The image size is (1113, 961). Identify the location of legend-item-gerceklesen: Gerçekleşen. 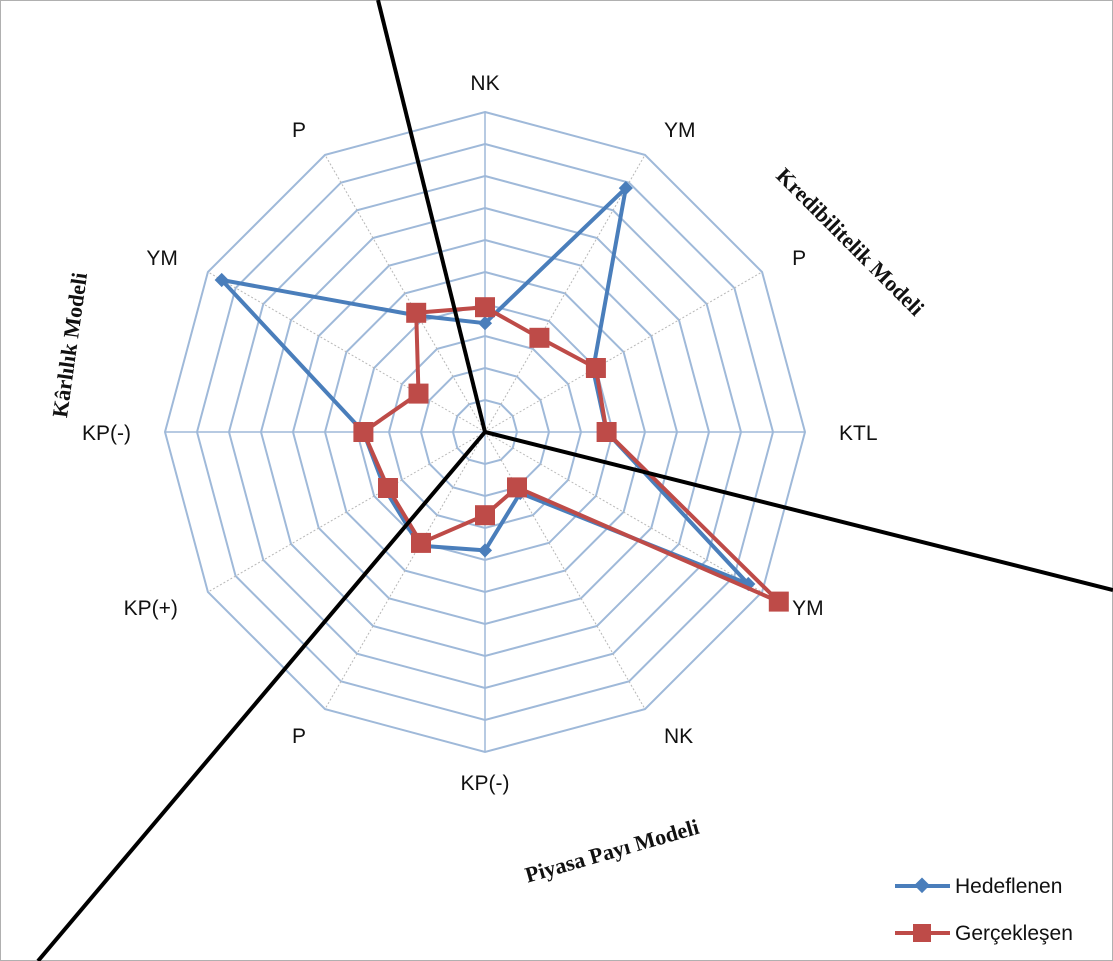
(984, 933).